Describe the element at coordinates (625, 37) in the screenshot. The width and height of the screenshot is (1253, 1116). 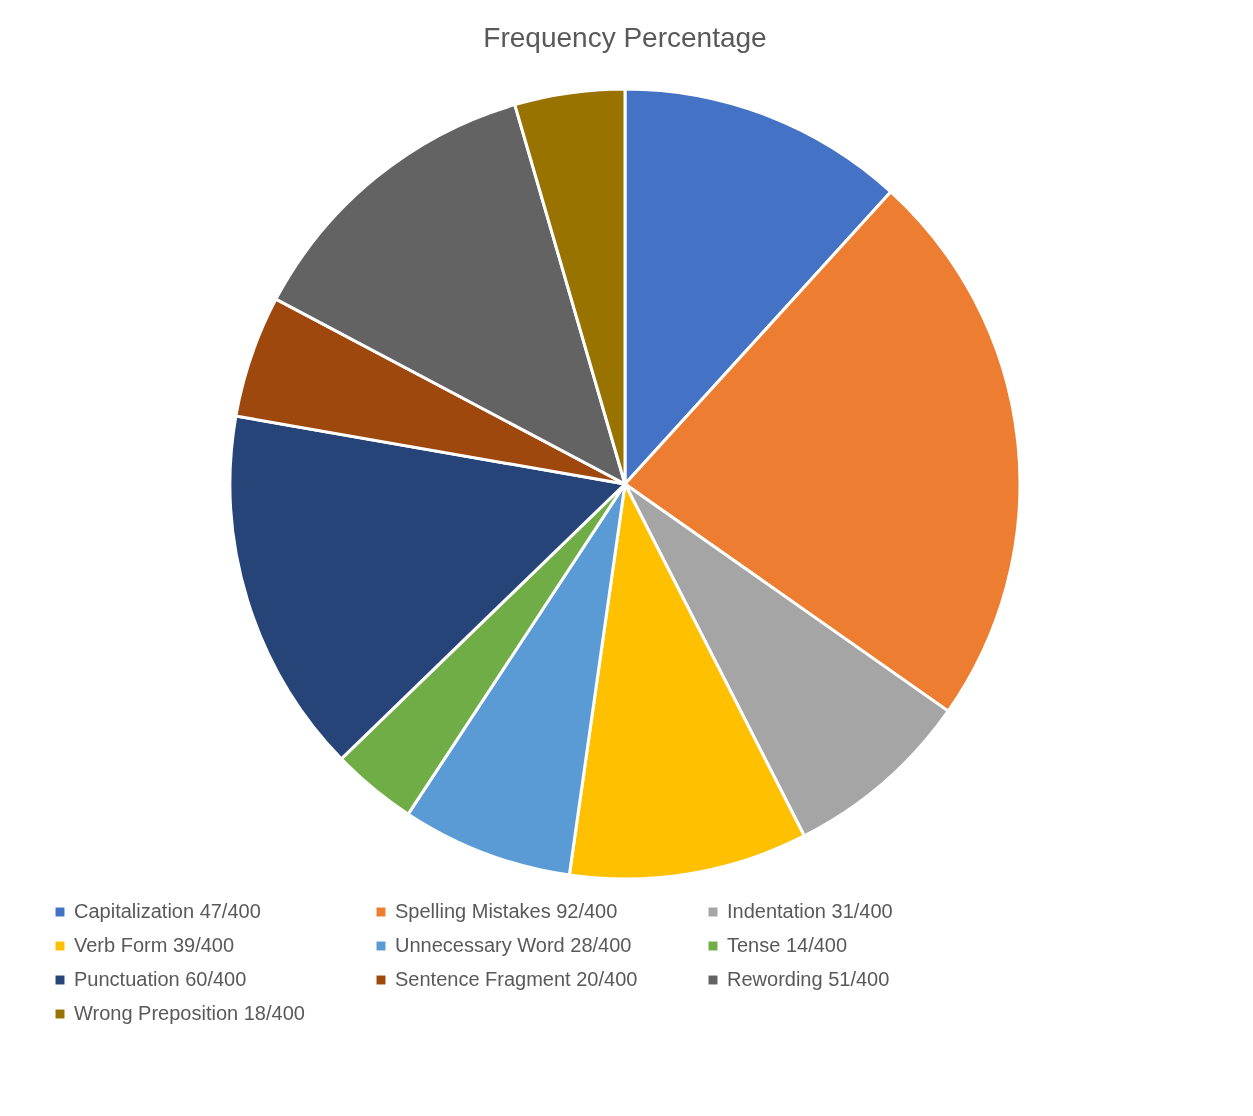
I see `chart-title: Frequency Percentage` at that location.